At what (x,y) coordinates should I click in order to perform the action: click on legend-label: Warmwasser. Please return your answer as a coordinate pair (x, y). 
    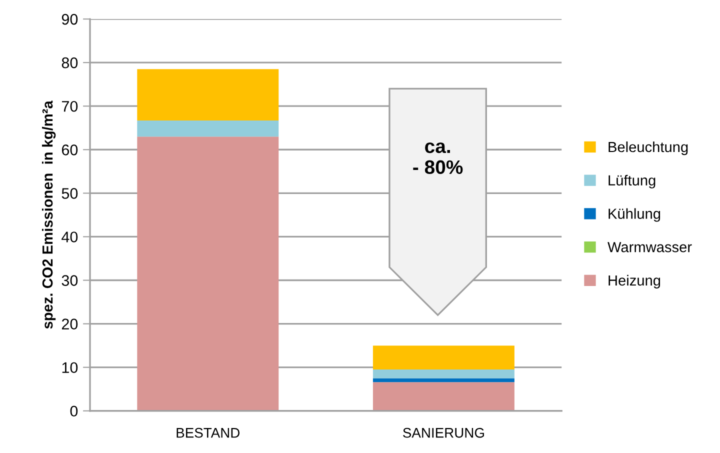
    Looking at the image, I should click on (650, 247).